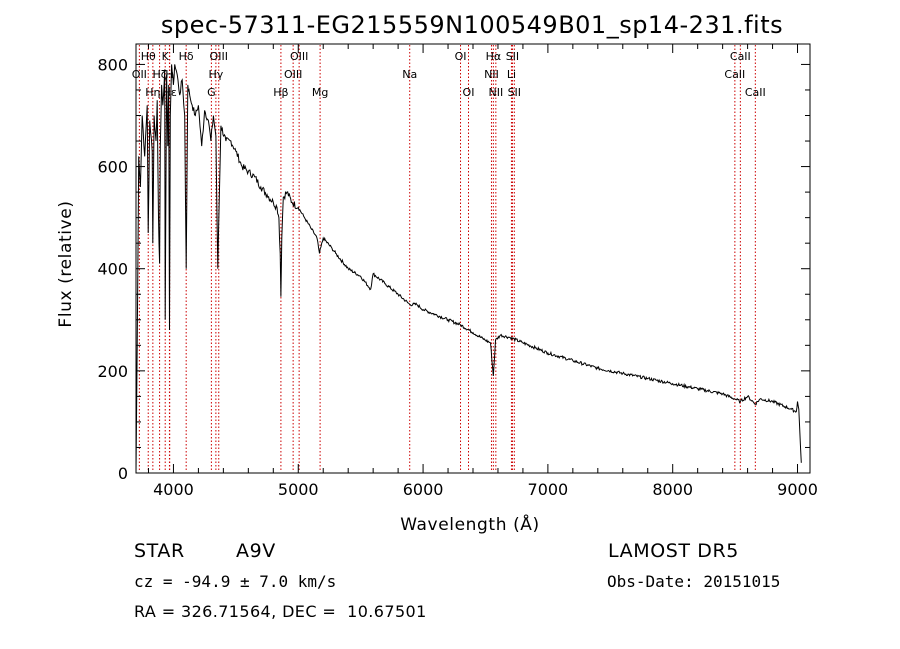 The image size is (900, 649). What do you see at coordinates (280, 92) in the screenshot?
I see `line-marker-label: Hβ` at bounding box center [280, 92].